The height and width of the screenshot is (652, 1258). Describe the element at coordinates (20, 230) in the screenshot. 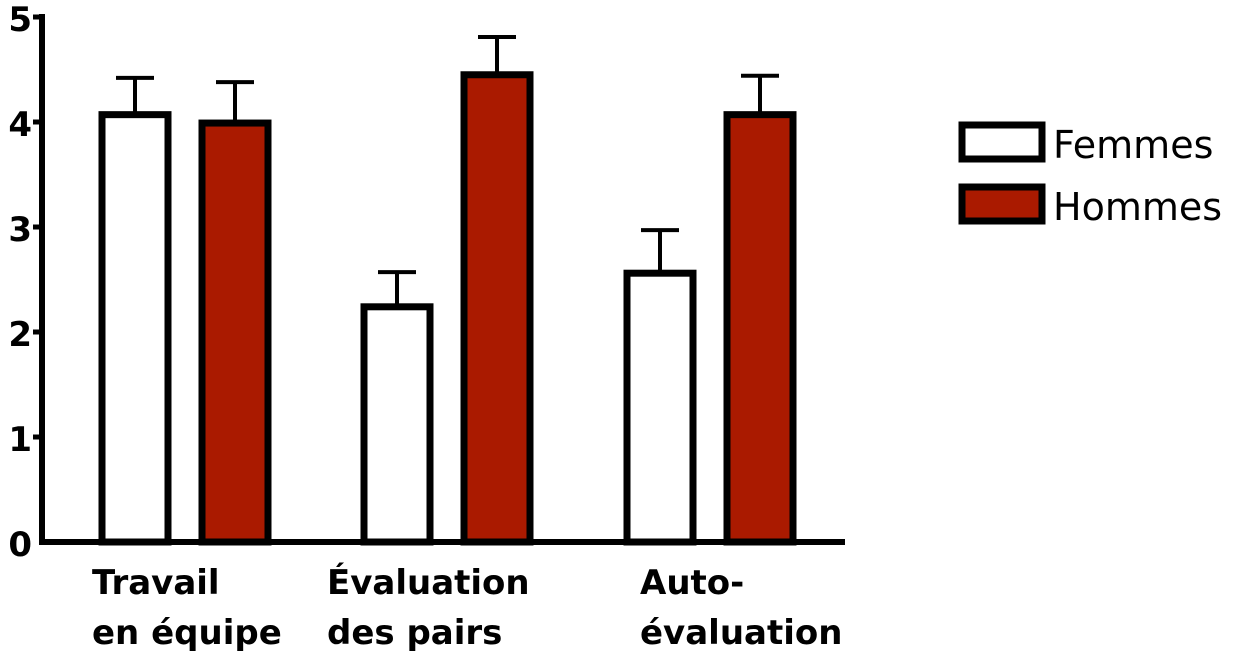

I see `y-tick-label-3: 3` at that location.